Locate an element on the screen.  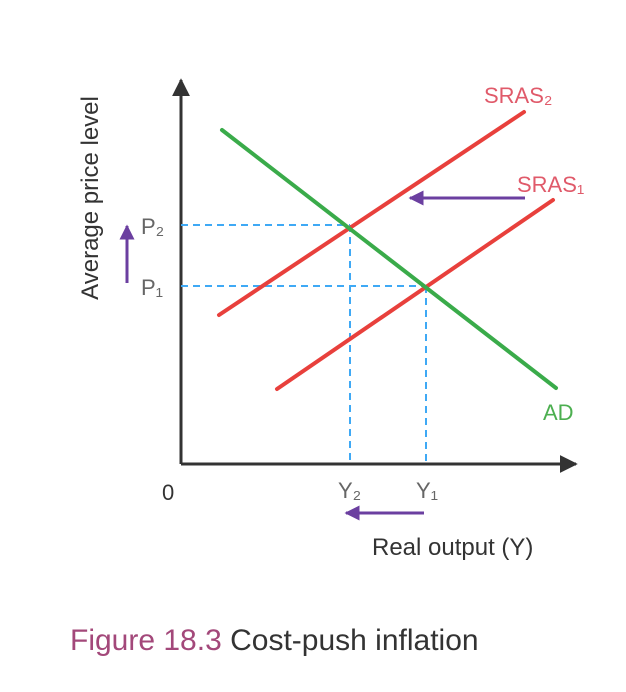
sras2-curve is located at coordinates (371, 213).